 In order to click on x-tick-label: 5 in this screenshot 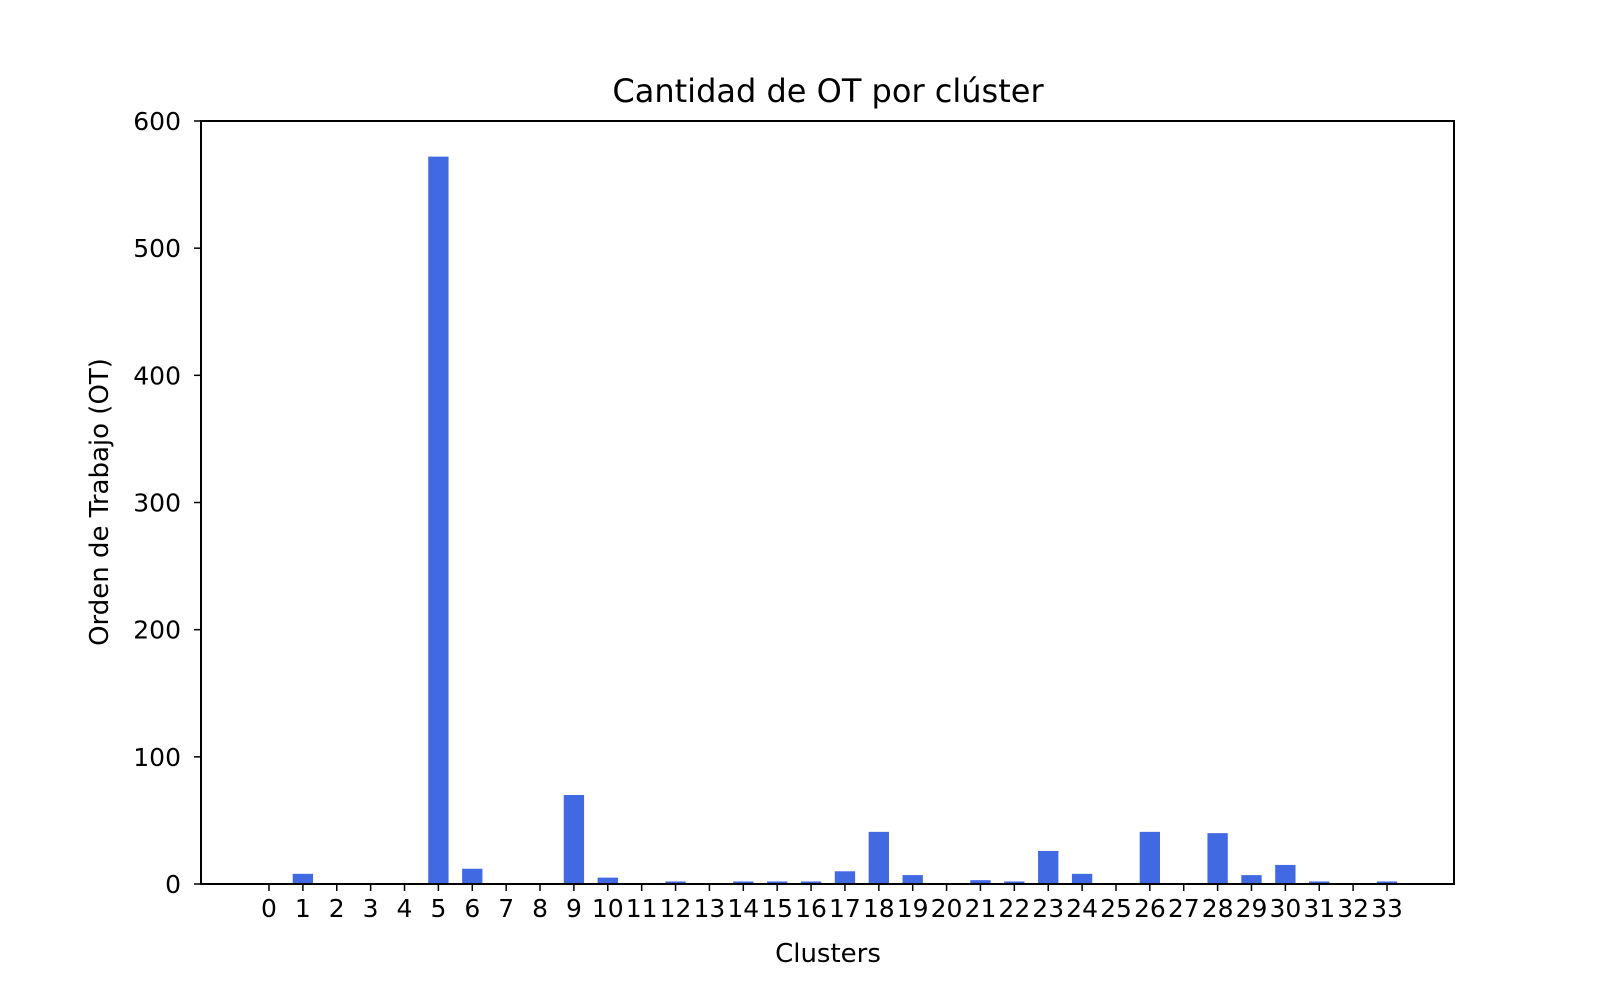, I will do `click(438, 908)`.